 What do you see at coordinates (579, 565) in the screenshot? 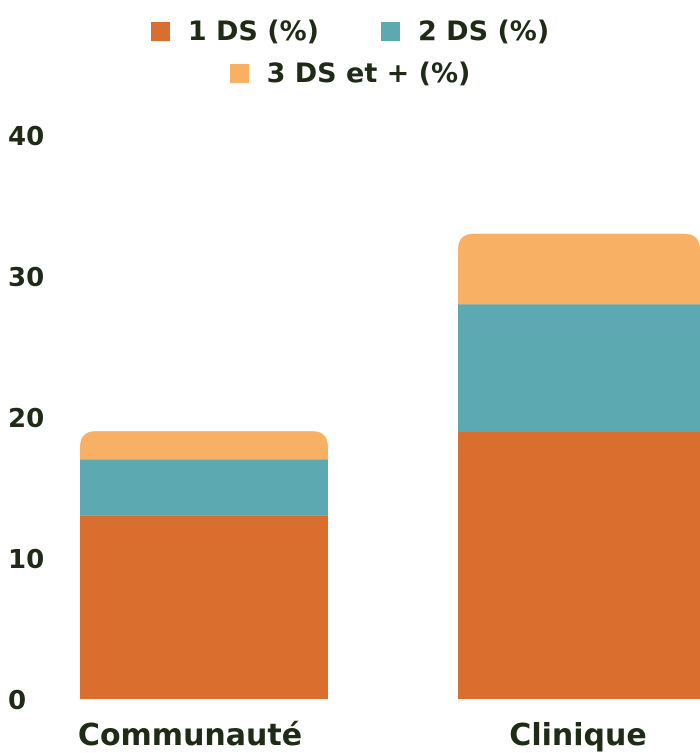
I see `bar-segment-1-clinique` at bounding box center [579, 565].